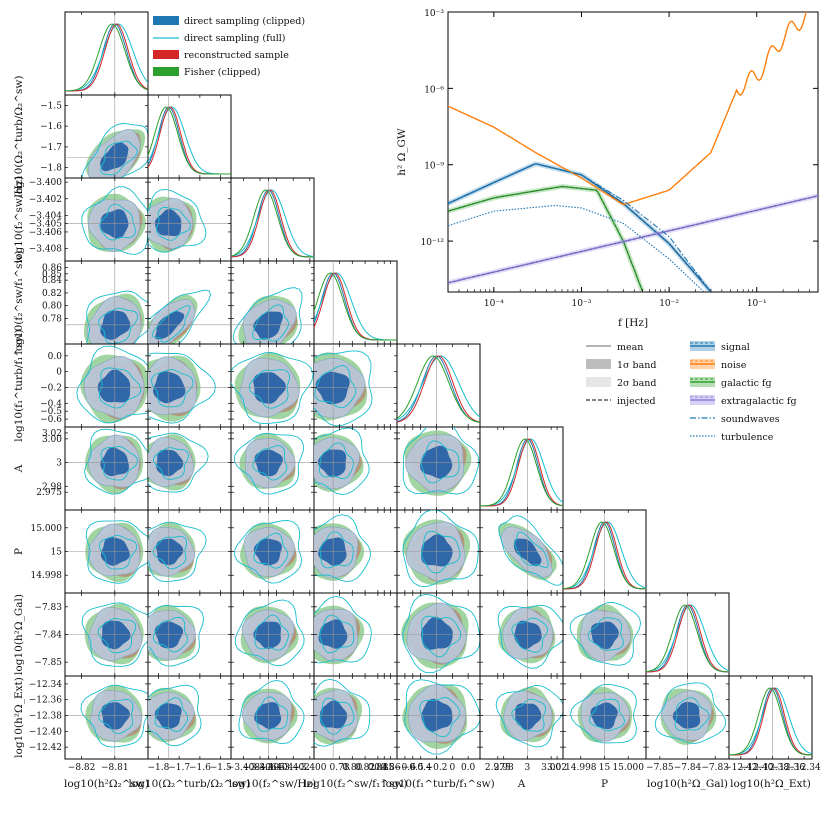 This screenshot has width=830, height=830. Describe the element at coordinates (735, 347) in the screenshot. I see `legend-comp-label-0: signal` at that location.